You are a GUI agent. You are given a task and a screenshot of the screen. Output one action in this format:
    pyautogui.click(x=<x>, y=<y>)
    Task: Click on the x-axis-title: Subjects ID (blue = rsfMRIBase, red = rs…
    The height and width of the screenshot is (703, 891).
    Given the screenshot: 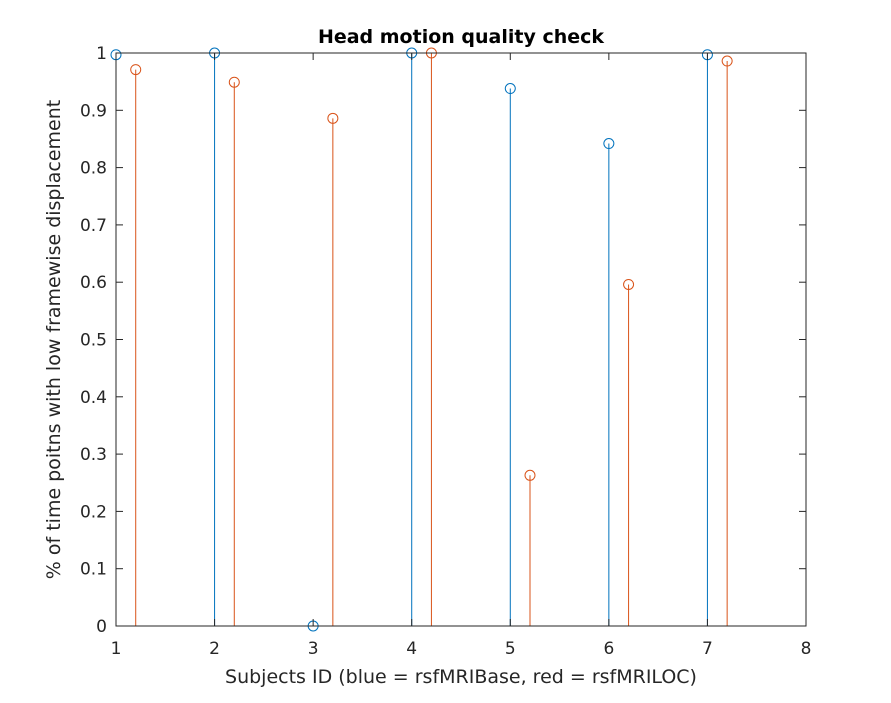 What is the action you would take?
    pyautogui.click(x=461, y=677)
    